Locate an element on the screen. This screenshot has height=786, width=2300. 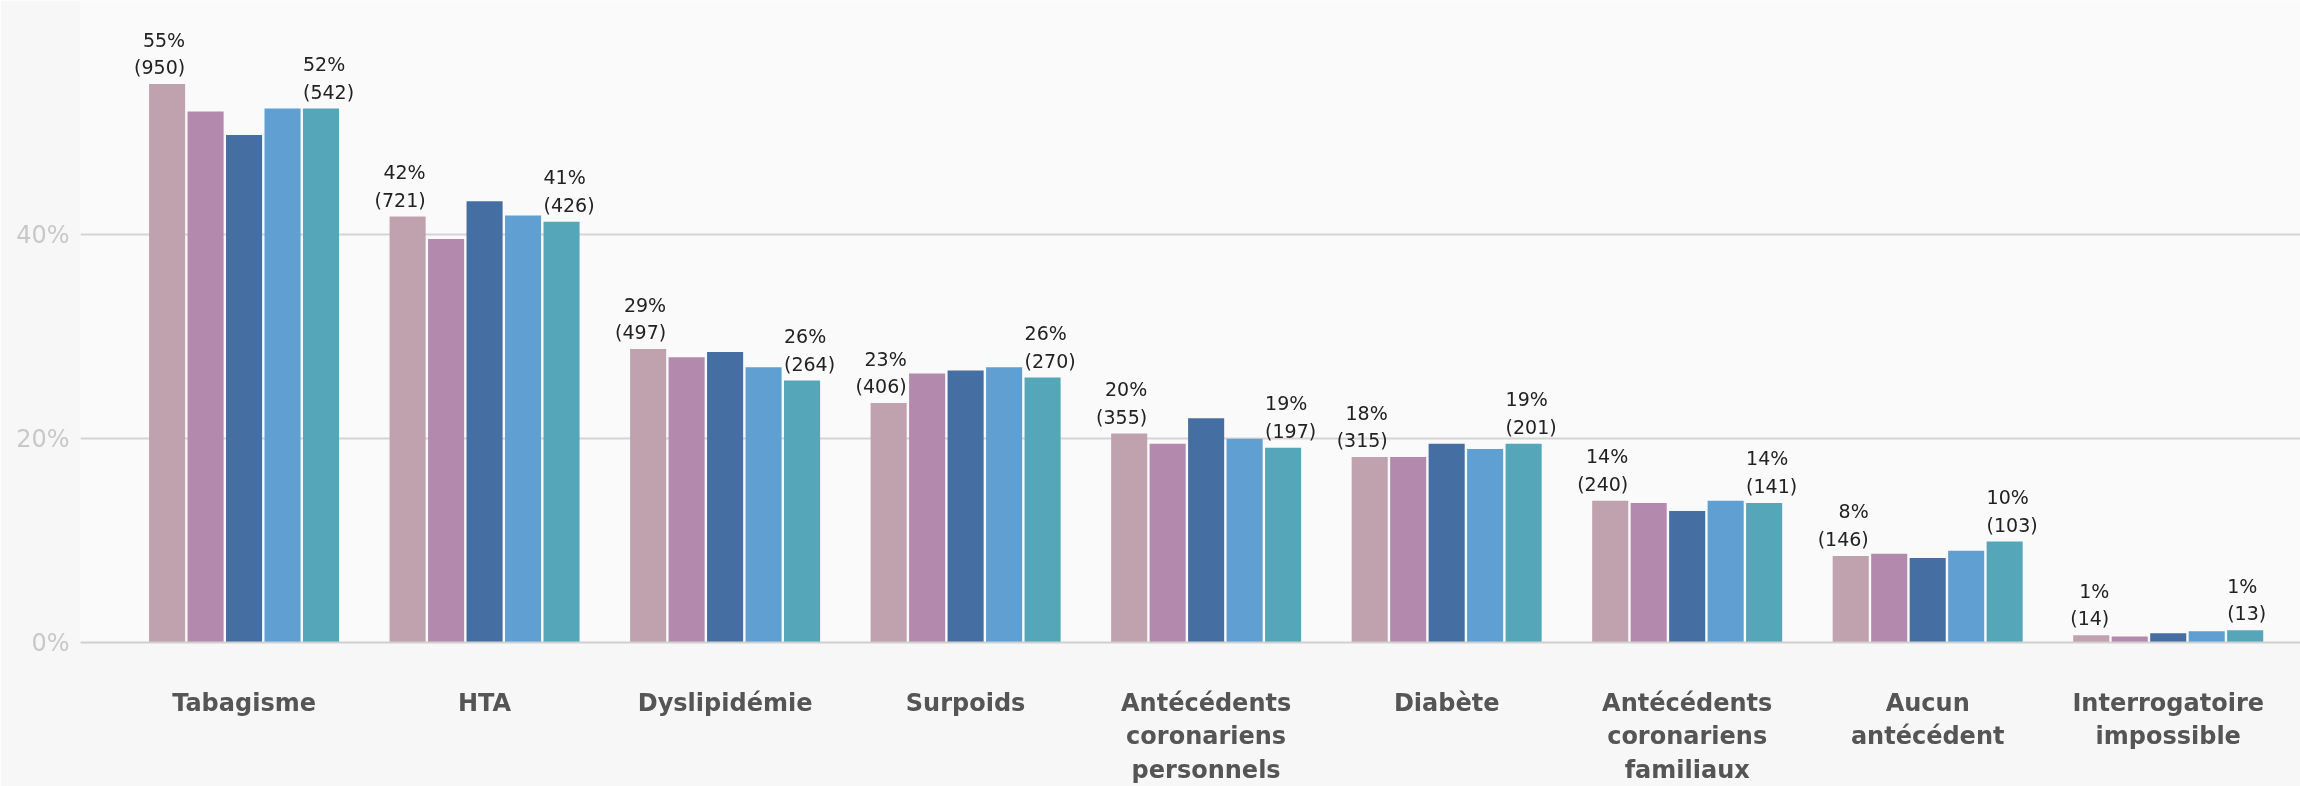
data-label: 14% (240) is located at coordinates (1603, 470).